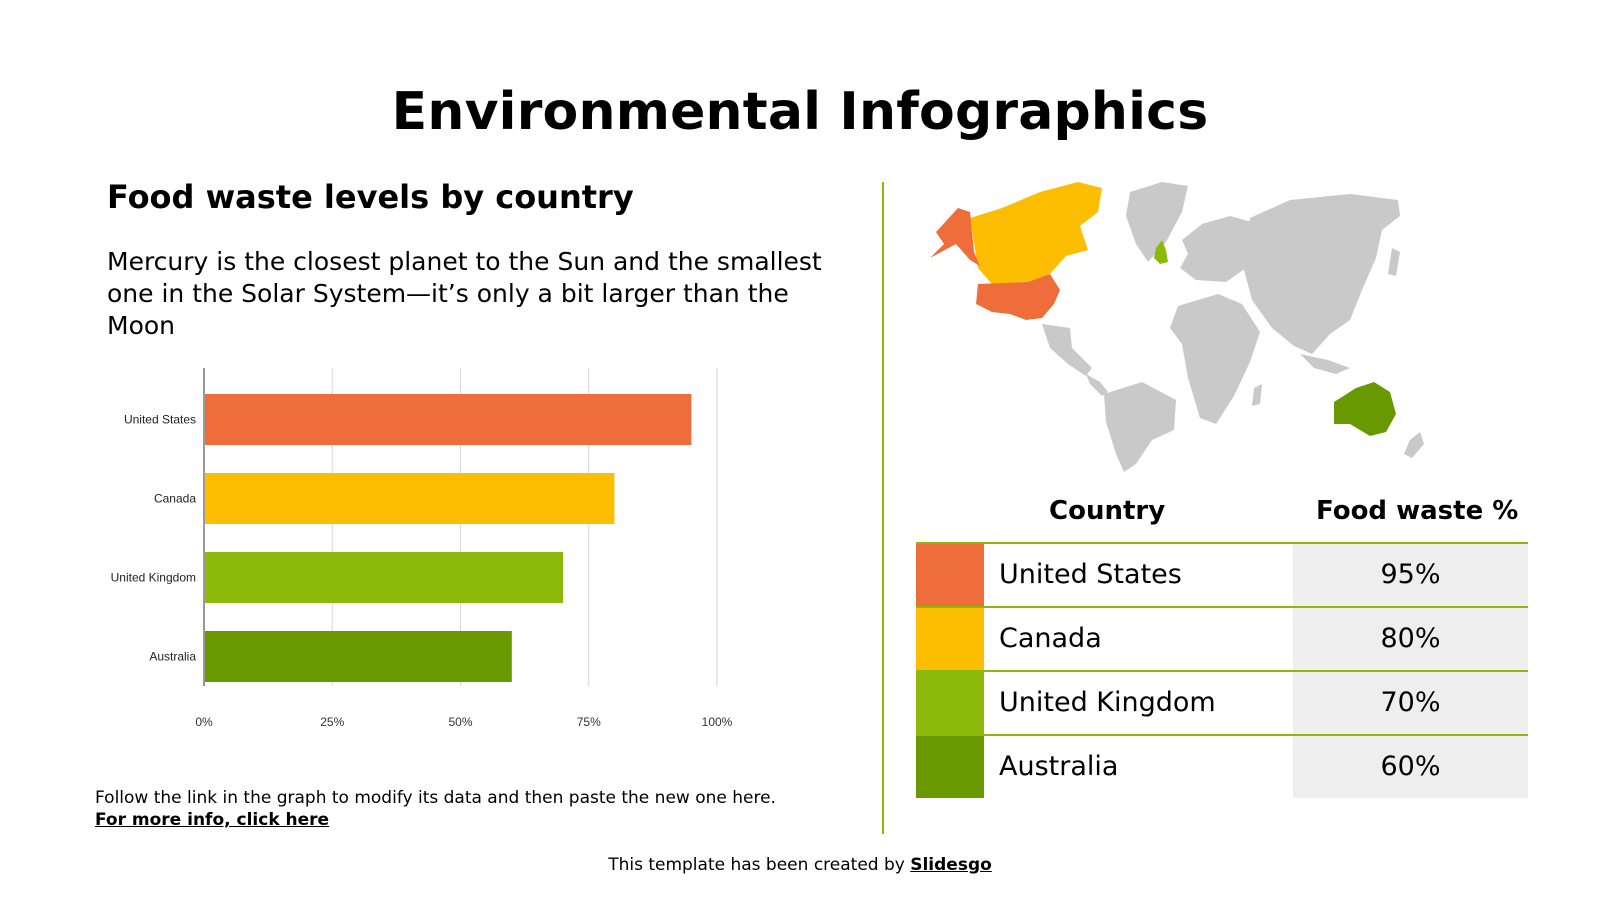 This screenshot has height=900, width=1600. I want to click on slide-title: Environmental Infographics, so click(800, 112).